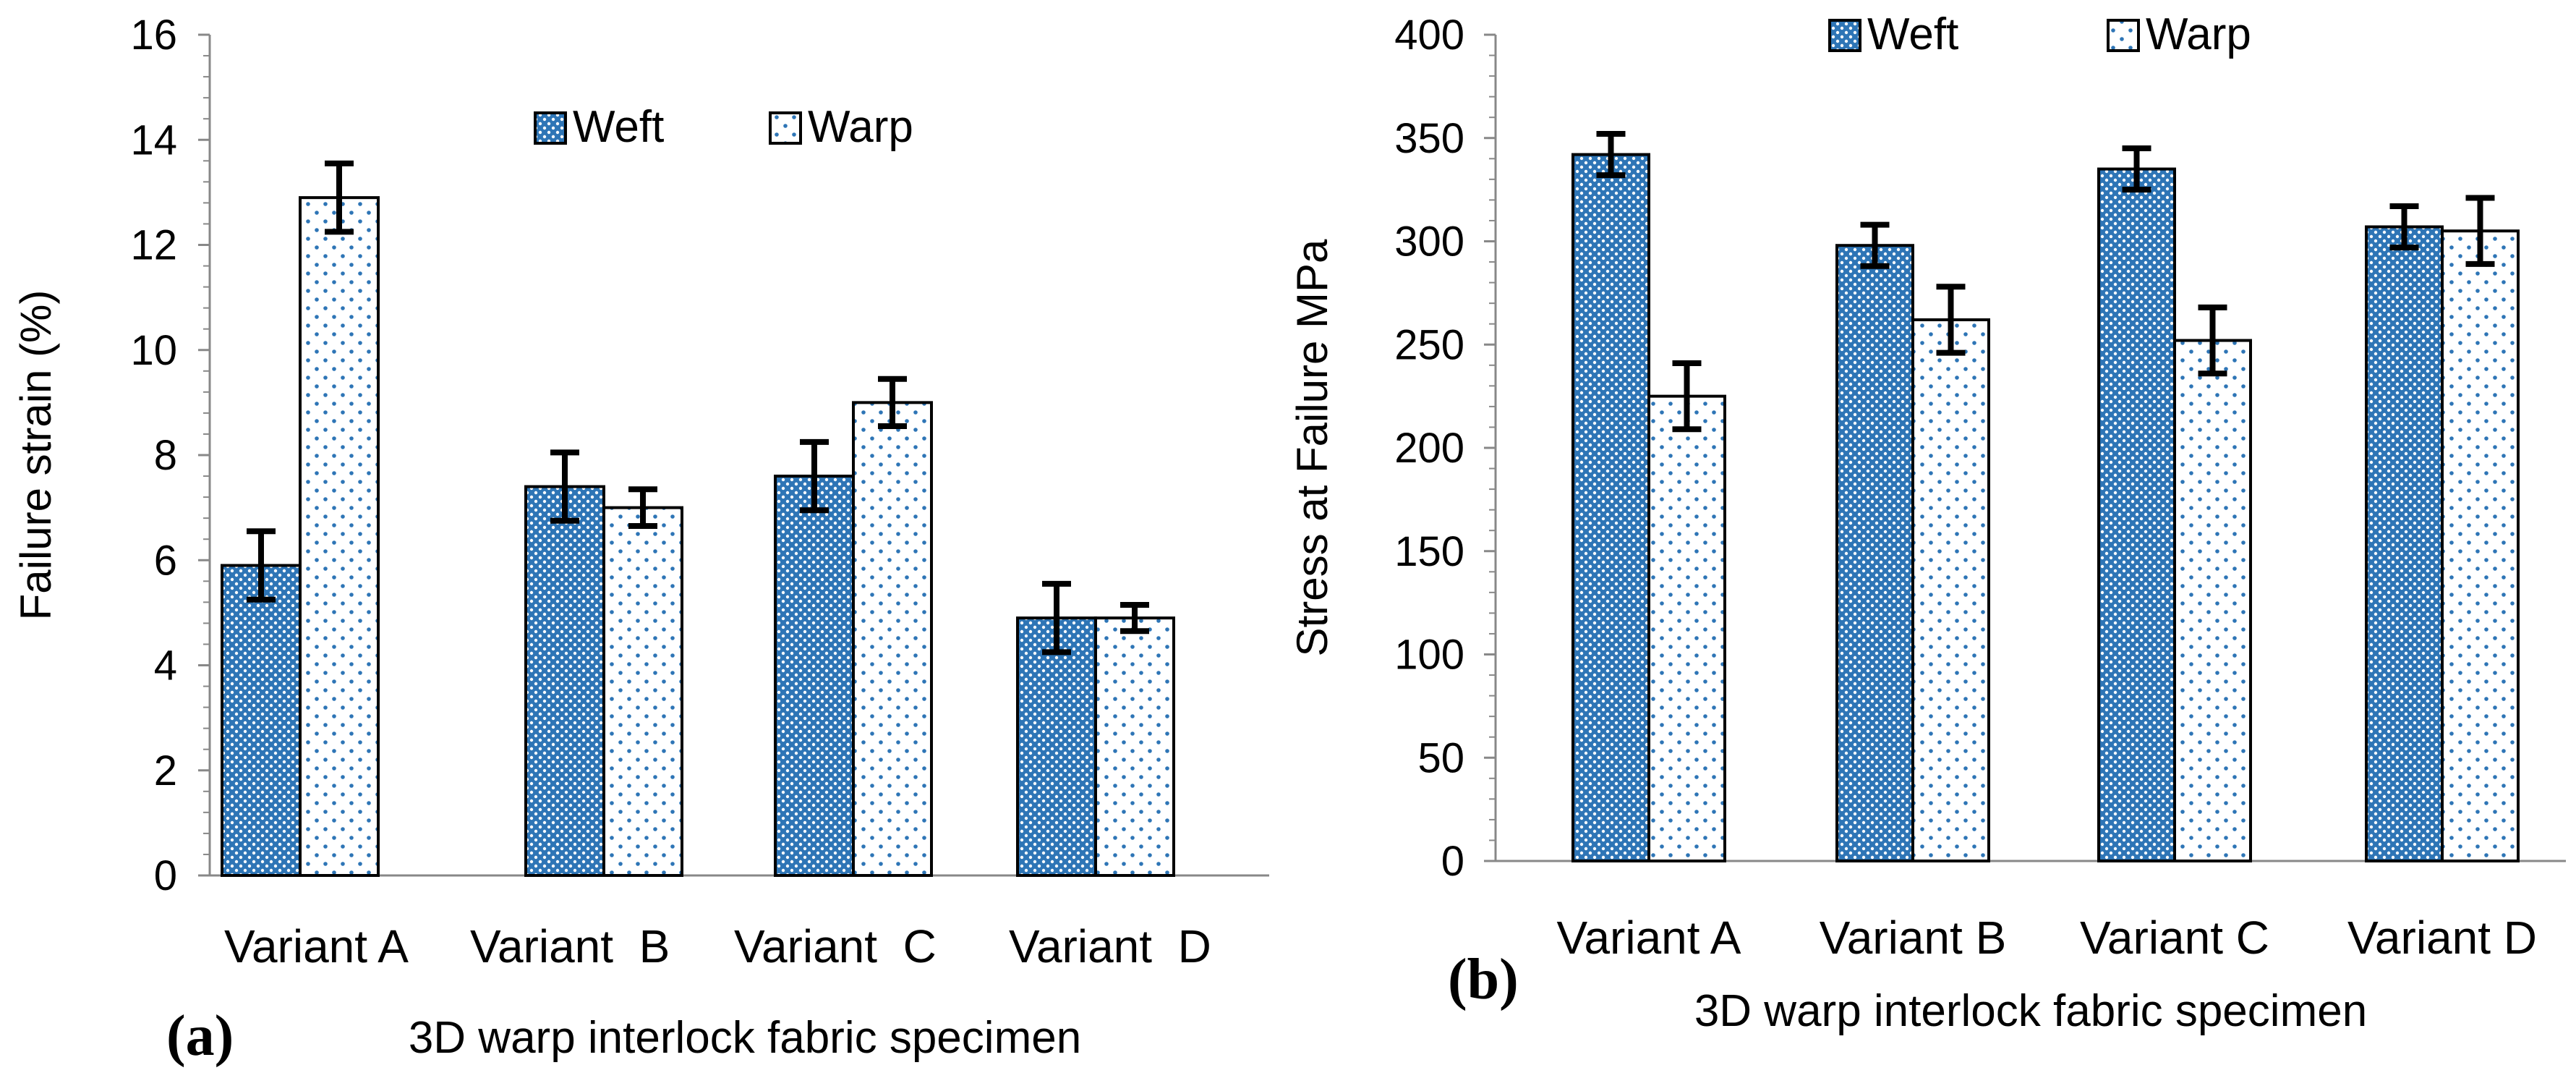  I want to click on y-tick-label: 6, so click(165, 560).